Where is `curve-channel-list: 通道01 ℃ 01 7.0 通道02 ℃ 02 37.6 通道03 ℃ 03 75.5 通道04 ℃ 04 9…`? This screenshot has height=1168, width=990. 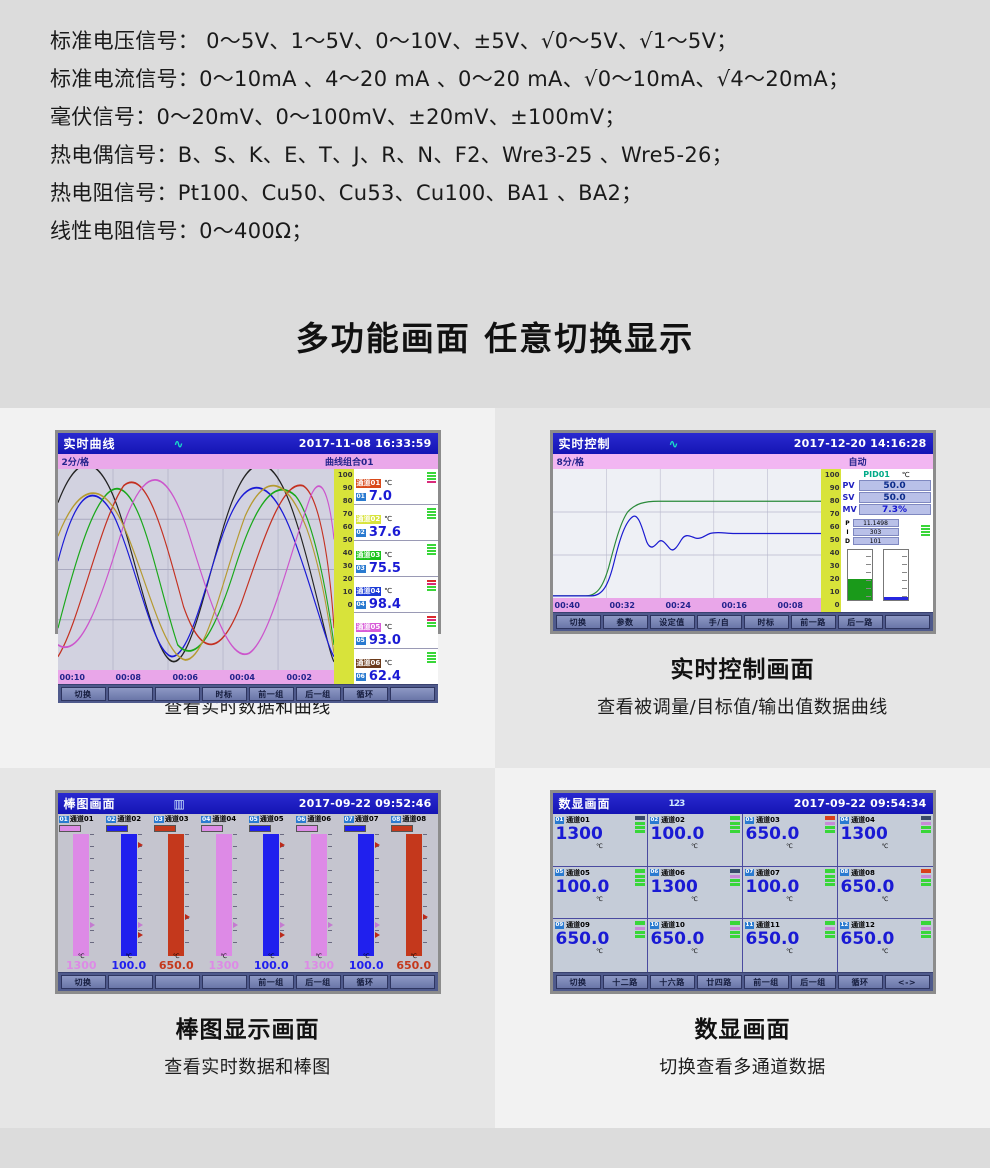
curve-channel-list: 通道01 ℃ 01 7.0 通道02 ℃ 02 37.6 通道03 ℃ 03 75.5 通道04 ℃ 04 9… is located at coordinates (395, 576).